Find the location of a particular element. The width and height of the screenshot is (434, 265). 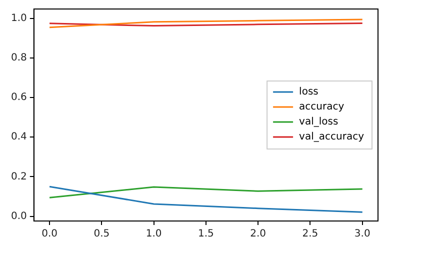

y-tick-label: 0.0 is located at coordinates (18, 216).